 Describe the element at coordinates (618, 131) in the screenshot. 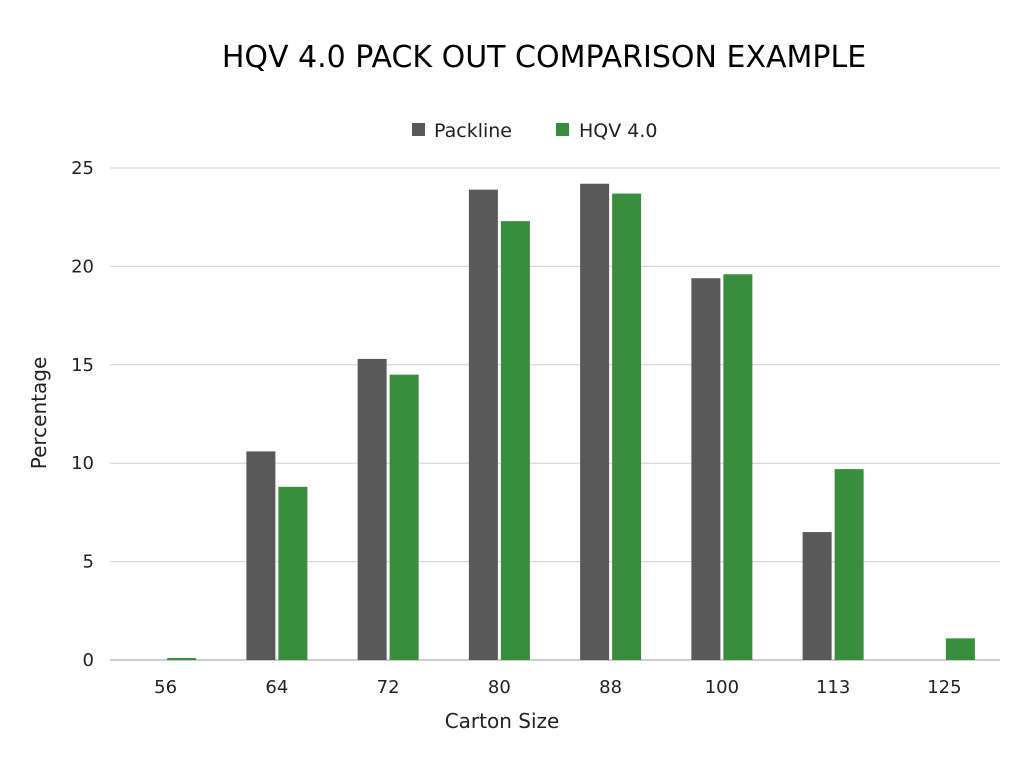

I see `legend-label-hqv: HQV 4.0` at that location.